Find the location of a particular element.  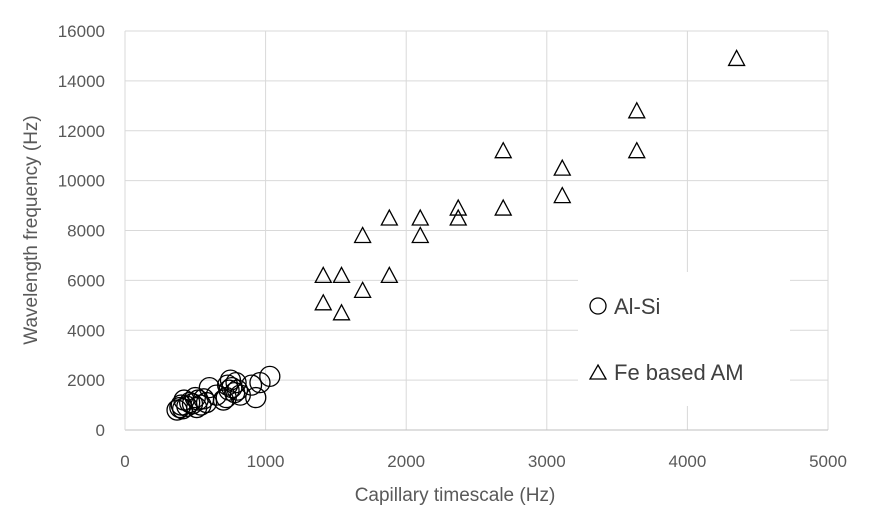

x-tick-label: 1000 is located at coordinates (266, 461).